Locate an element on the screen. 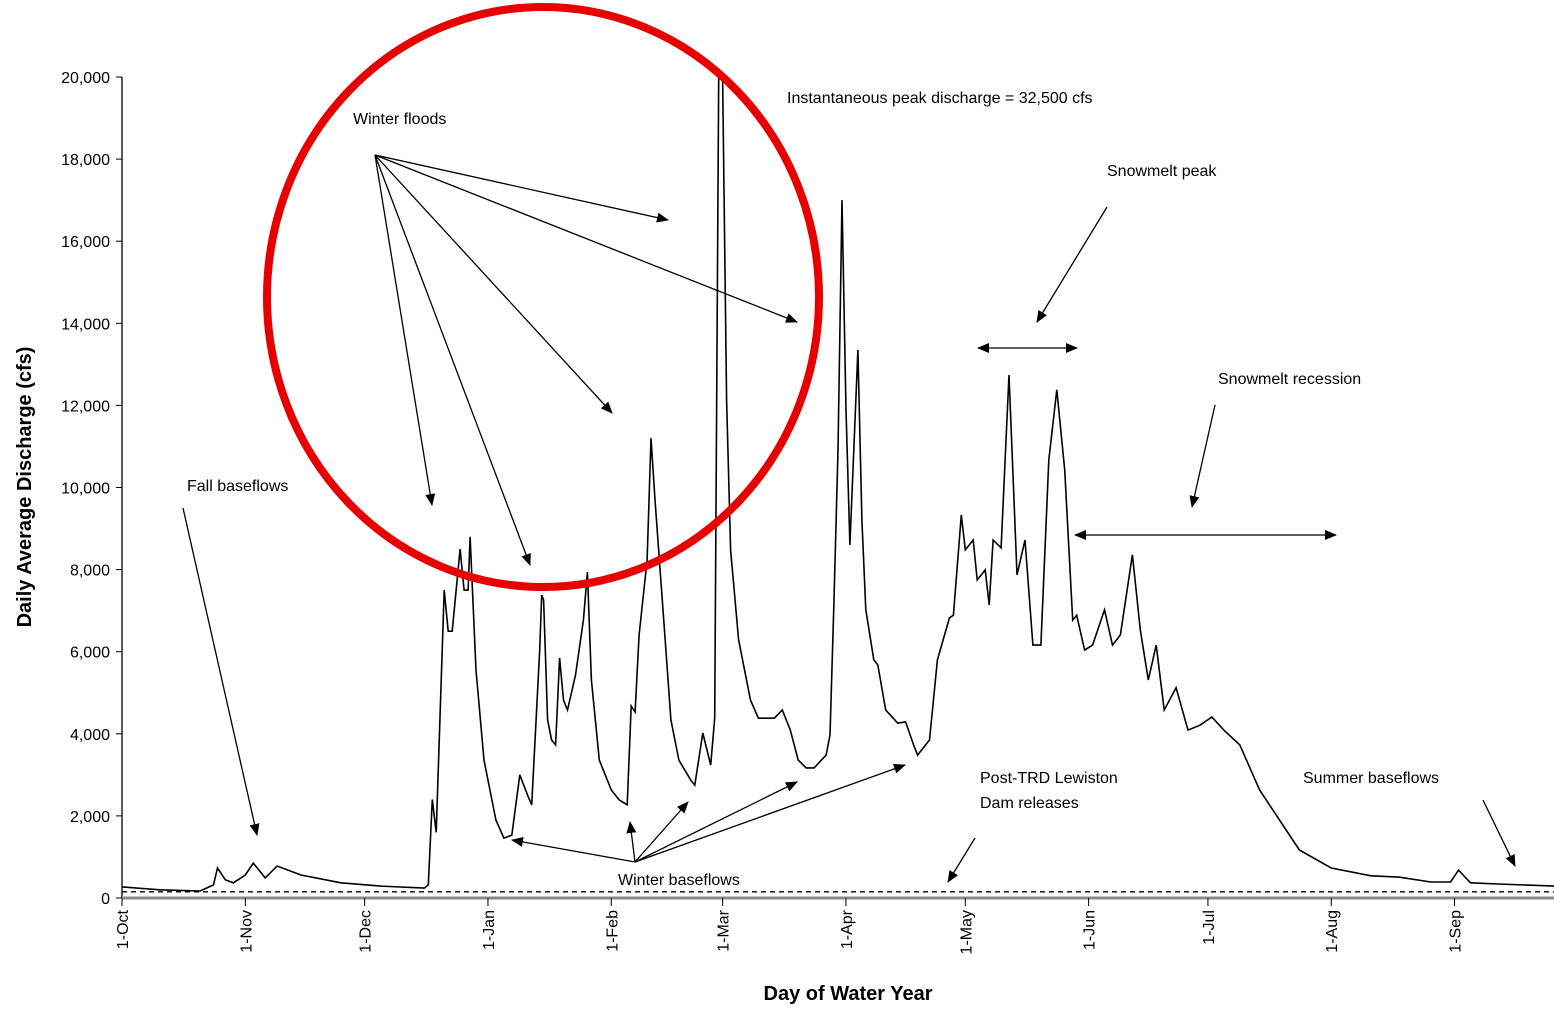  x-tick-label: 1-Apr is located at coordinates (847, 929).